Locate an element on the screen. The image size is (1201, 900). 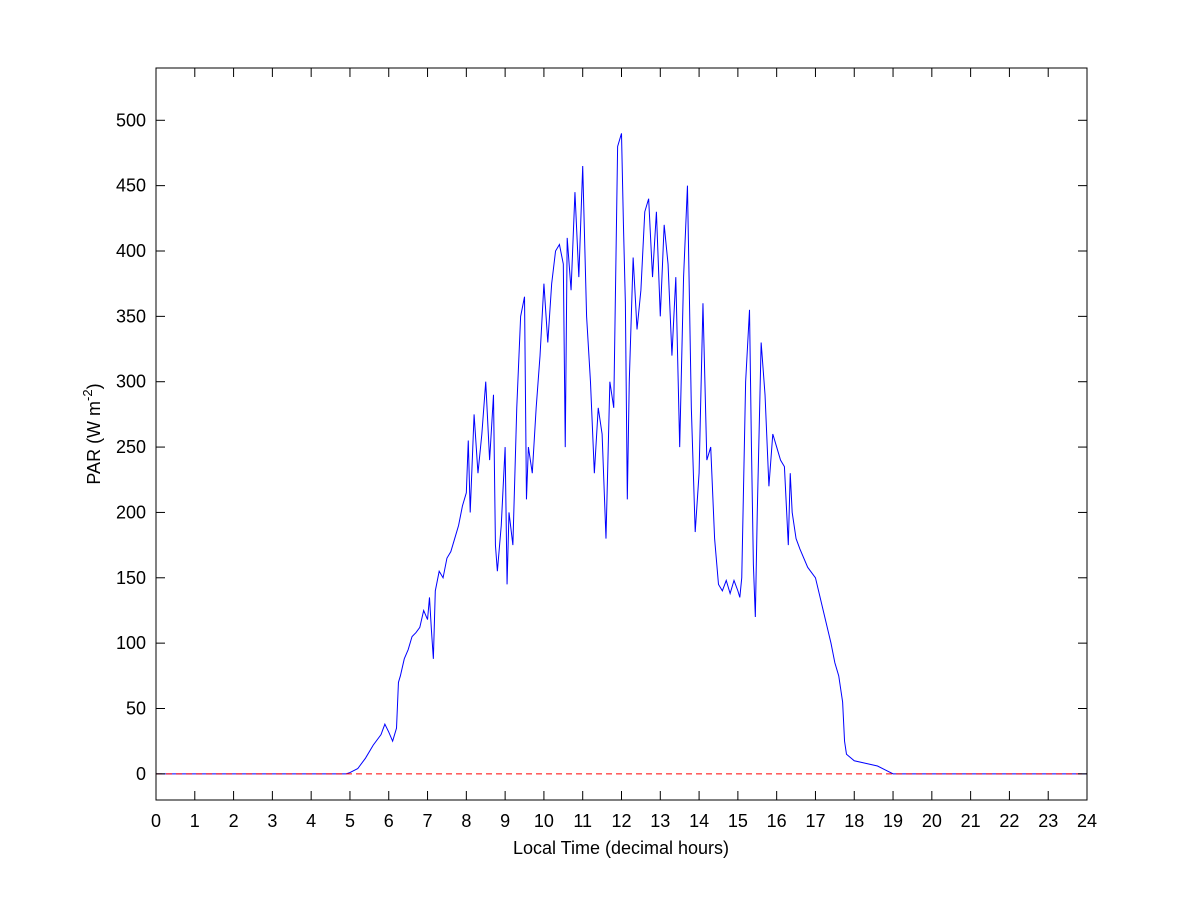
x-tick-label: 23 is located at coordinates (1048, 821).